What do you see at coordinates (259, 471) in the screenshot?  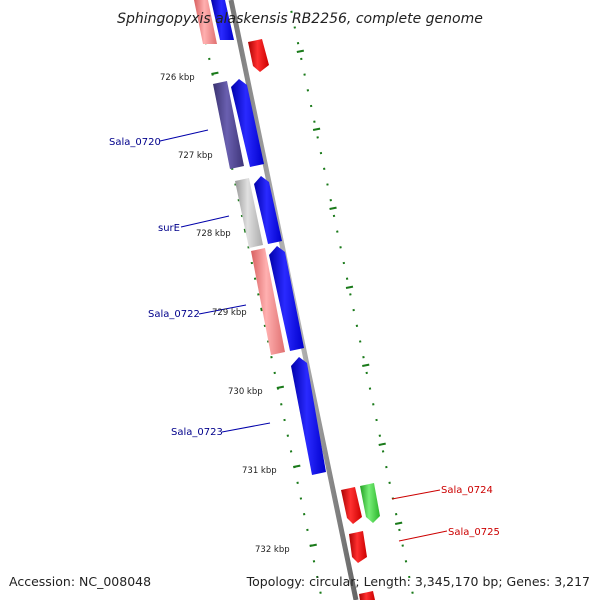 I see `kbp-label-731: 731 kbp` at bounding box center [259, 471].